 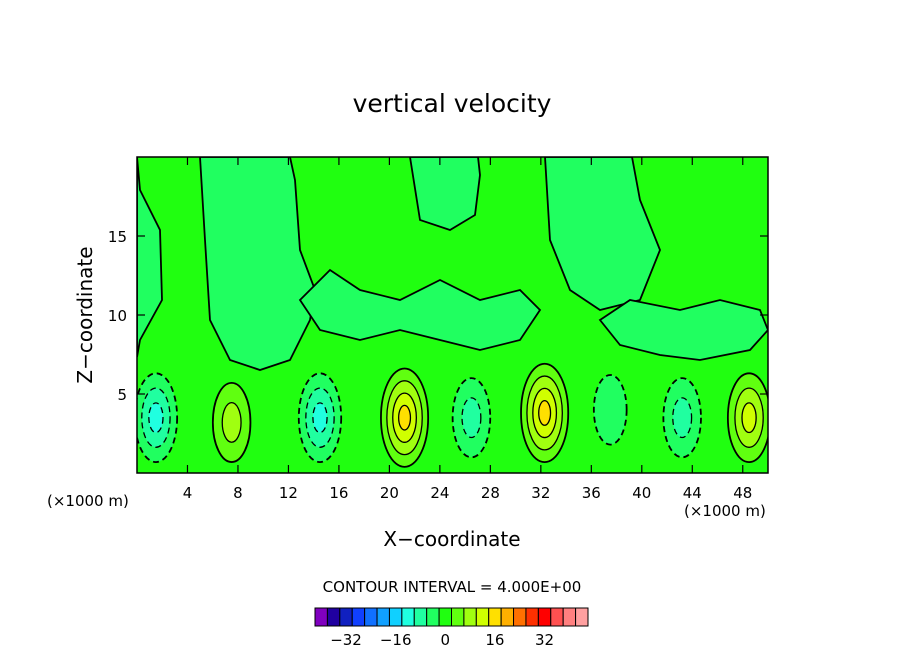 I want to click on x-unit-left: (×1000 m), so click(x=88, y=501).